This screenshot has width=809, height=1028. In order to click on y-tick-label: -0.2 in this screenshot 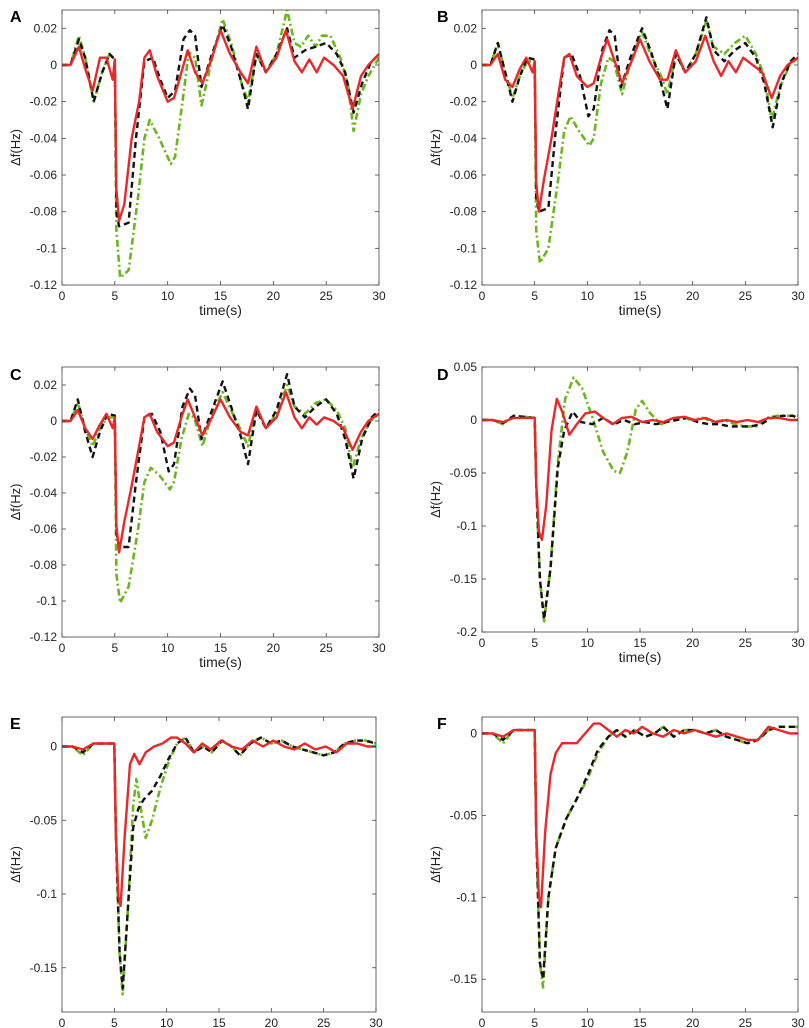, I will do `click(466, 632)`.